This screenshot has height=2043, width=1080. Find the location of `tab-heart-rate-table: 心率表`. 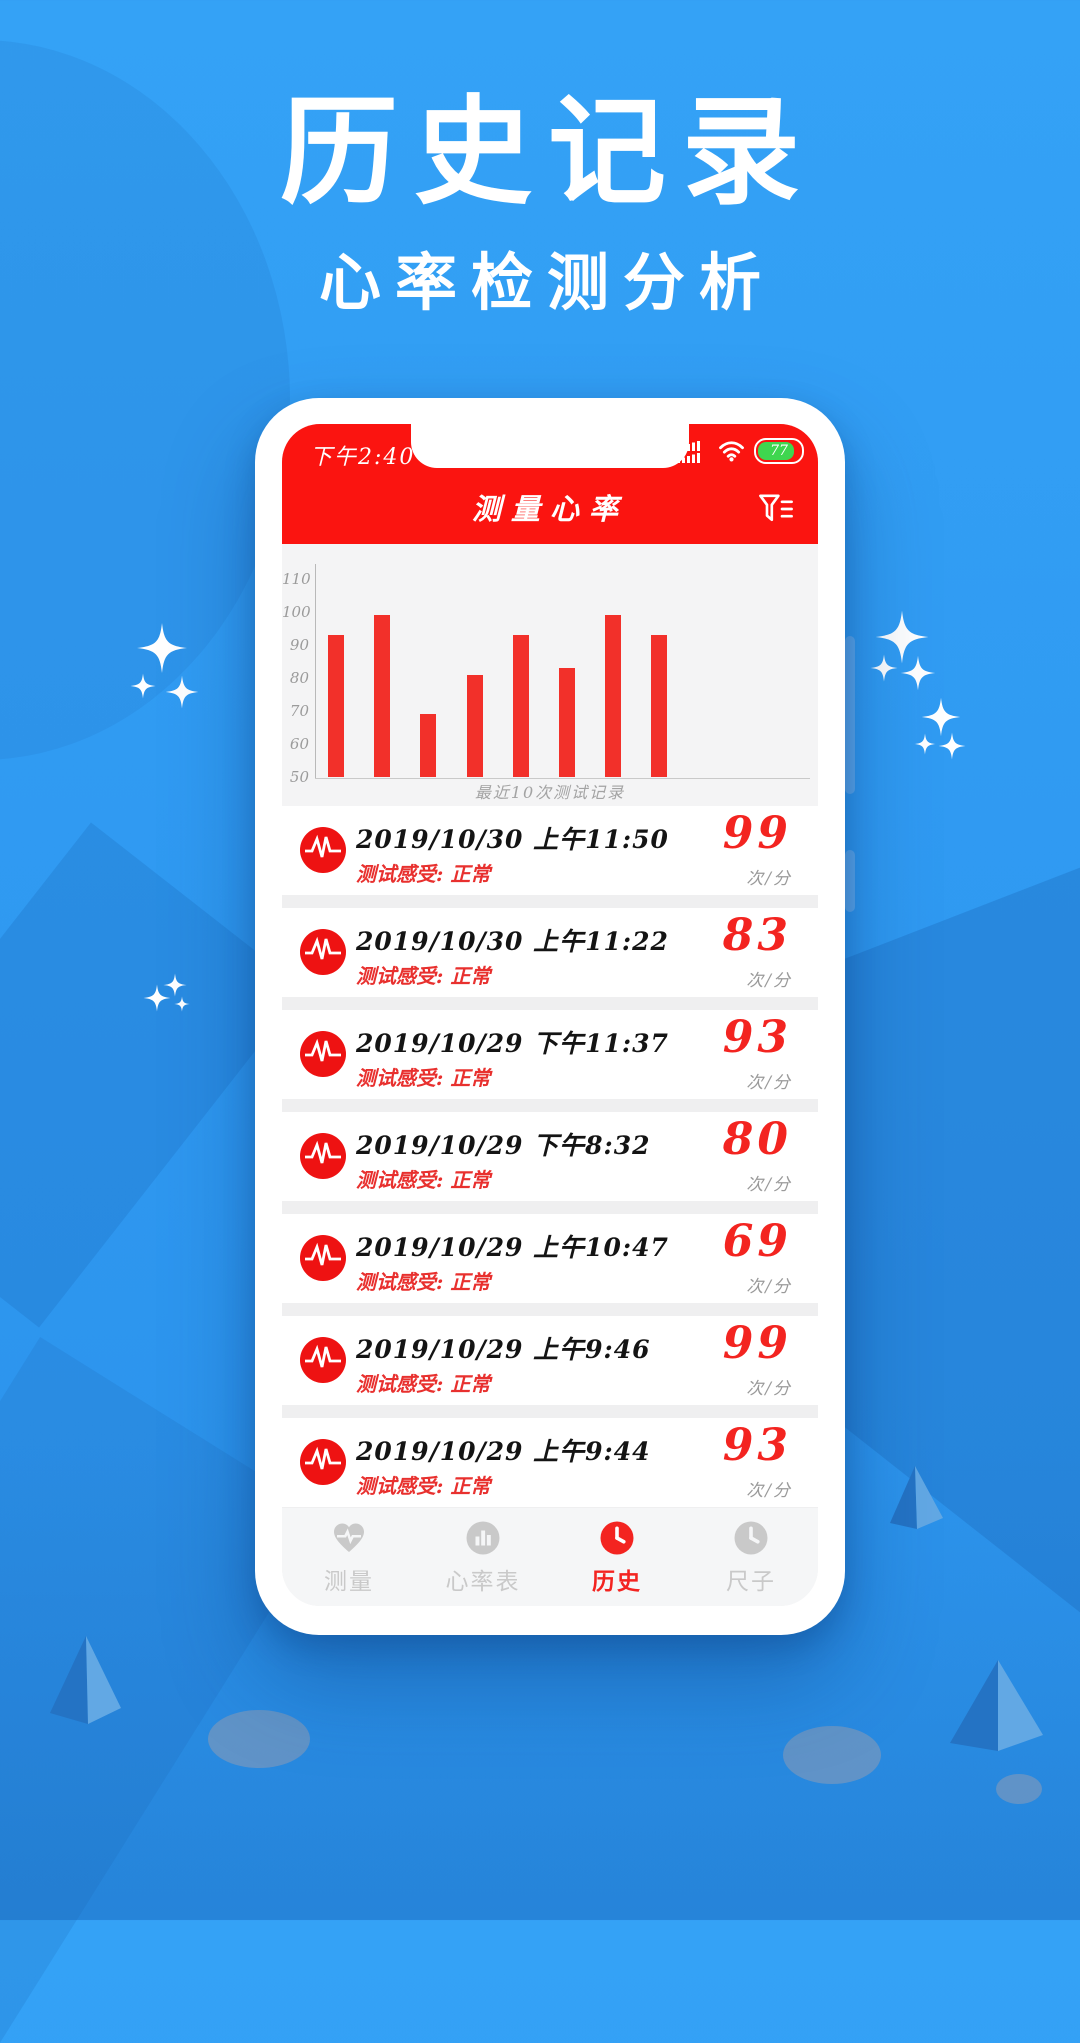

tab-heart-rate-table: 心率表 is located at coordinates (483, 1557).